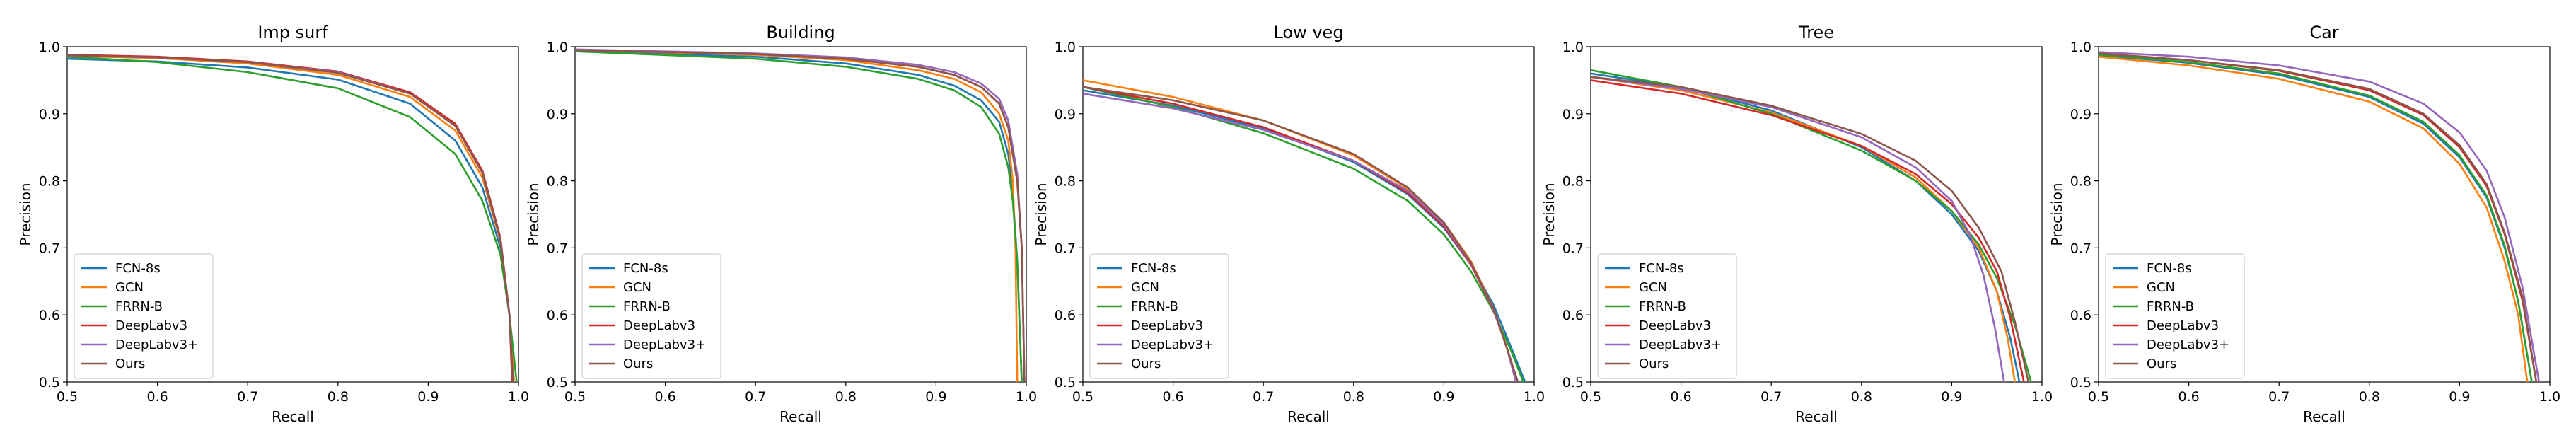  I want to click on chart-title: Imp surf, so click(292, 32).